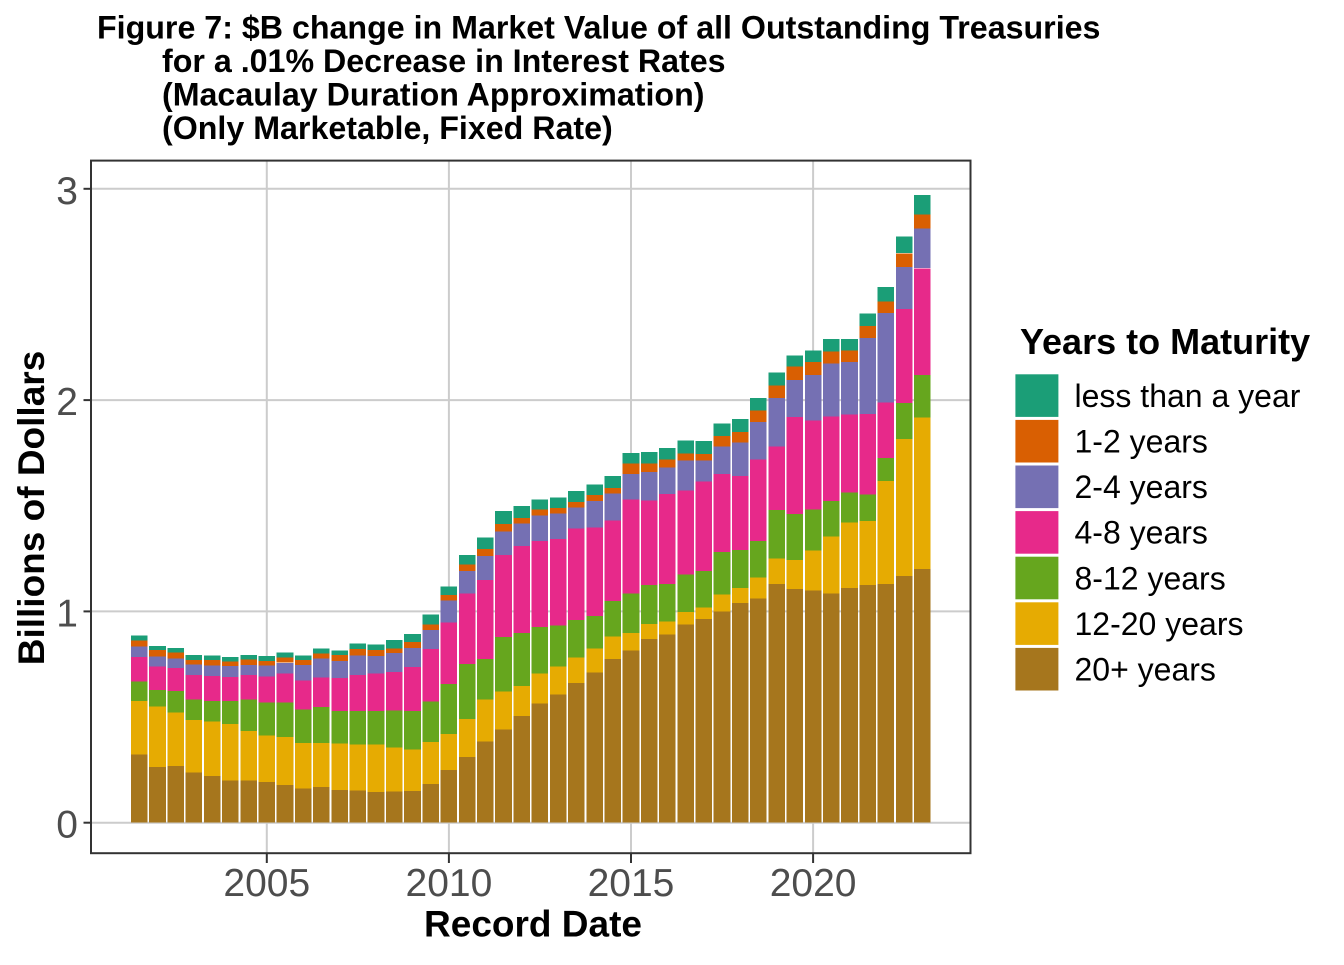 Image resolution: width=1344 pixels, height=965 pixels. Describe the element at coordinates (387, 128) in the screenshot. I see `svg-text: (Only Marketable, Fixed Rate)` at that location.